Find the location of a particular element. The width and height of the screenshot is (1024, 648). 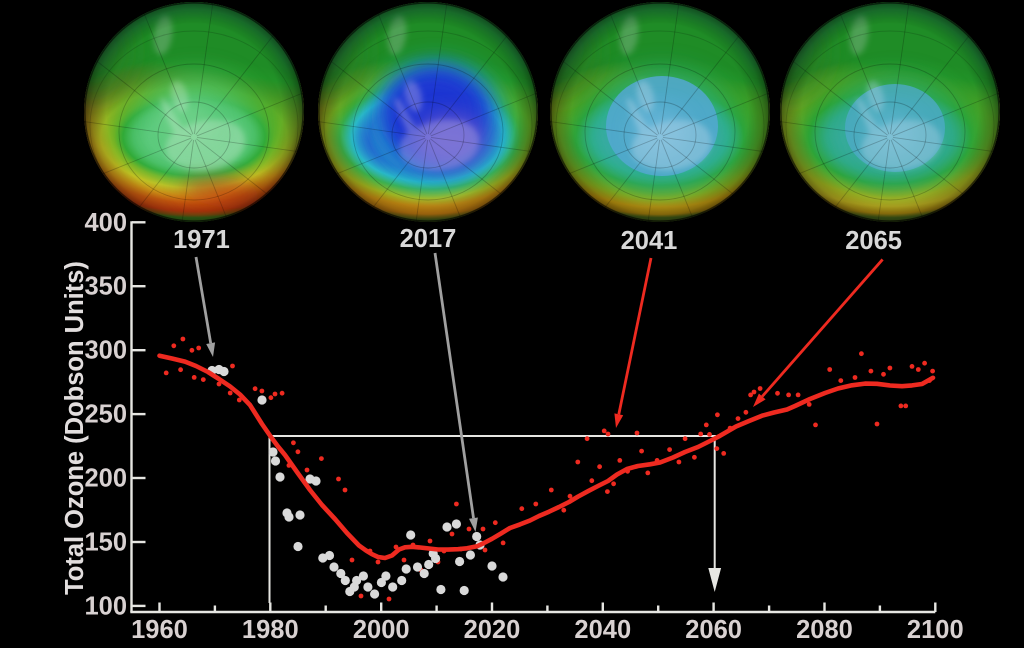

svg-text: 2040 is located at coordinates (602, 629).